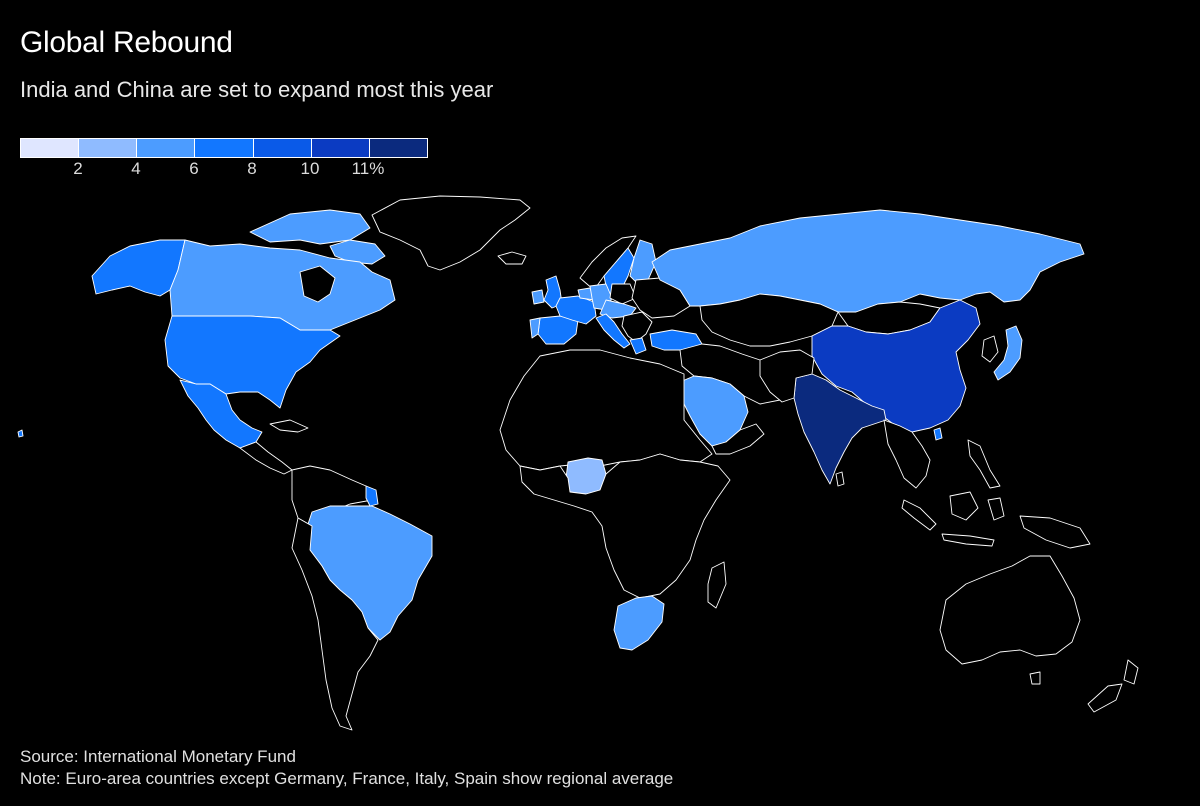 The width and height of the screenshot is (1200, 806). I want to click on legend-tick-labels: 2 4 6 8 10 11%, so click(224, 170).